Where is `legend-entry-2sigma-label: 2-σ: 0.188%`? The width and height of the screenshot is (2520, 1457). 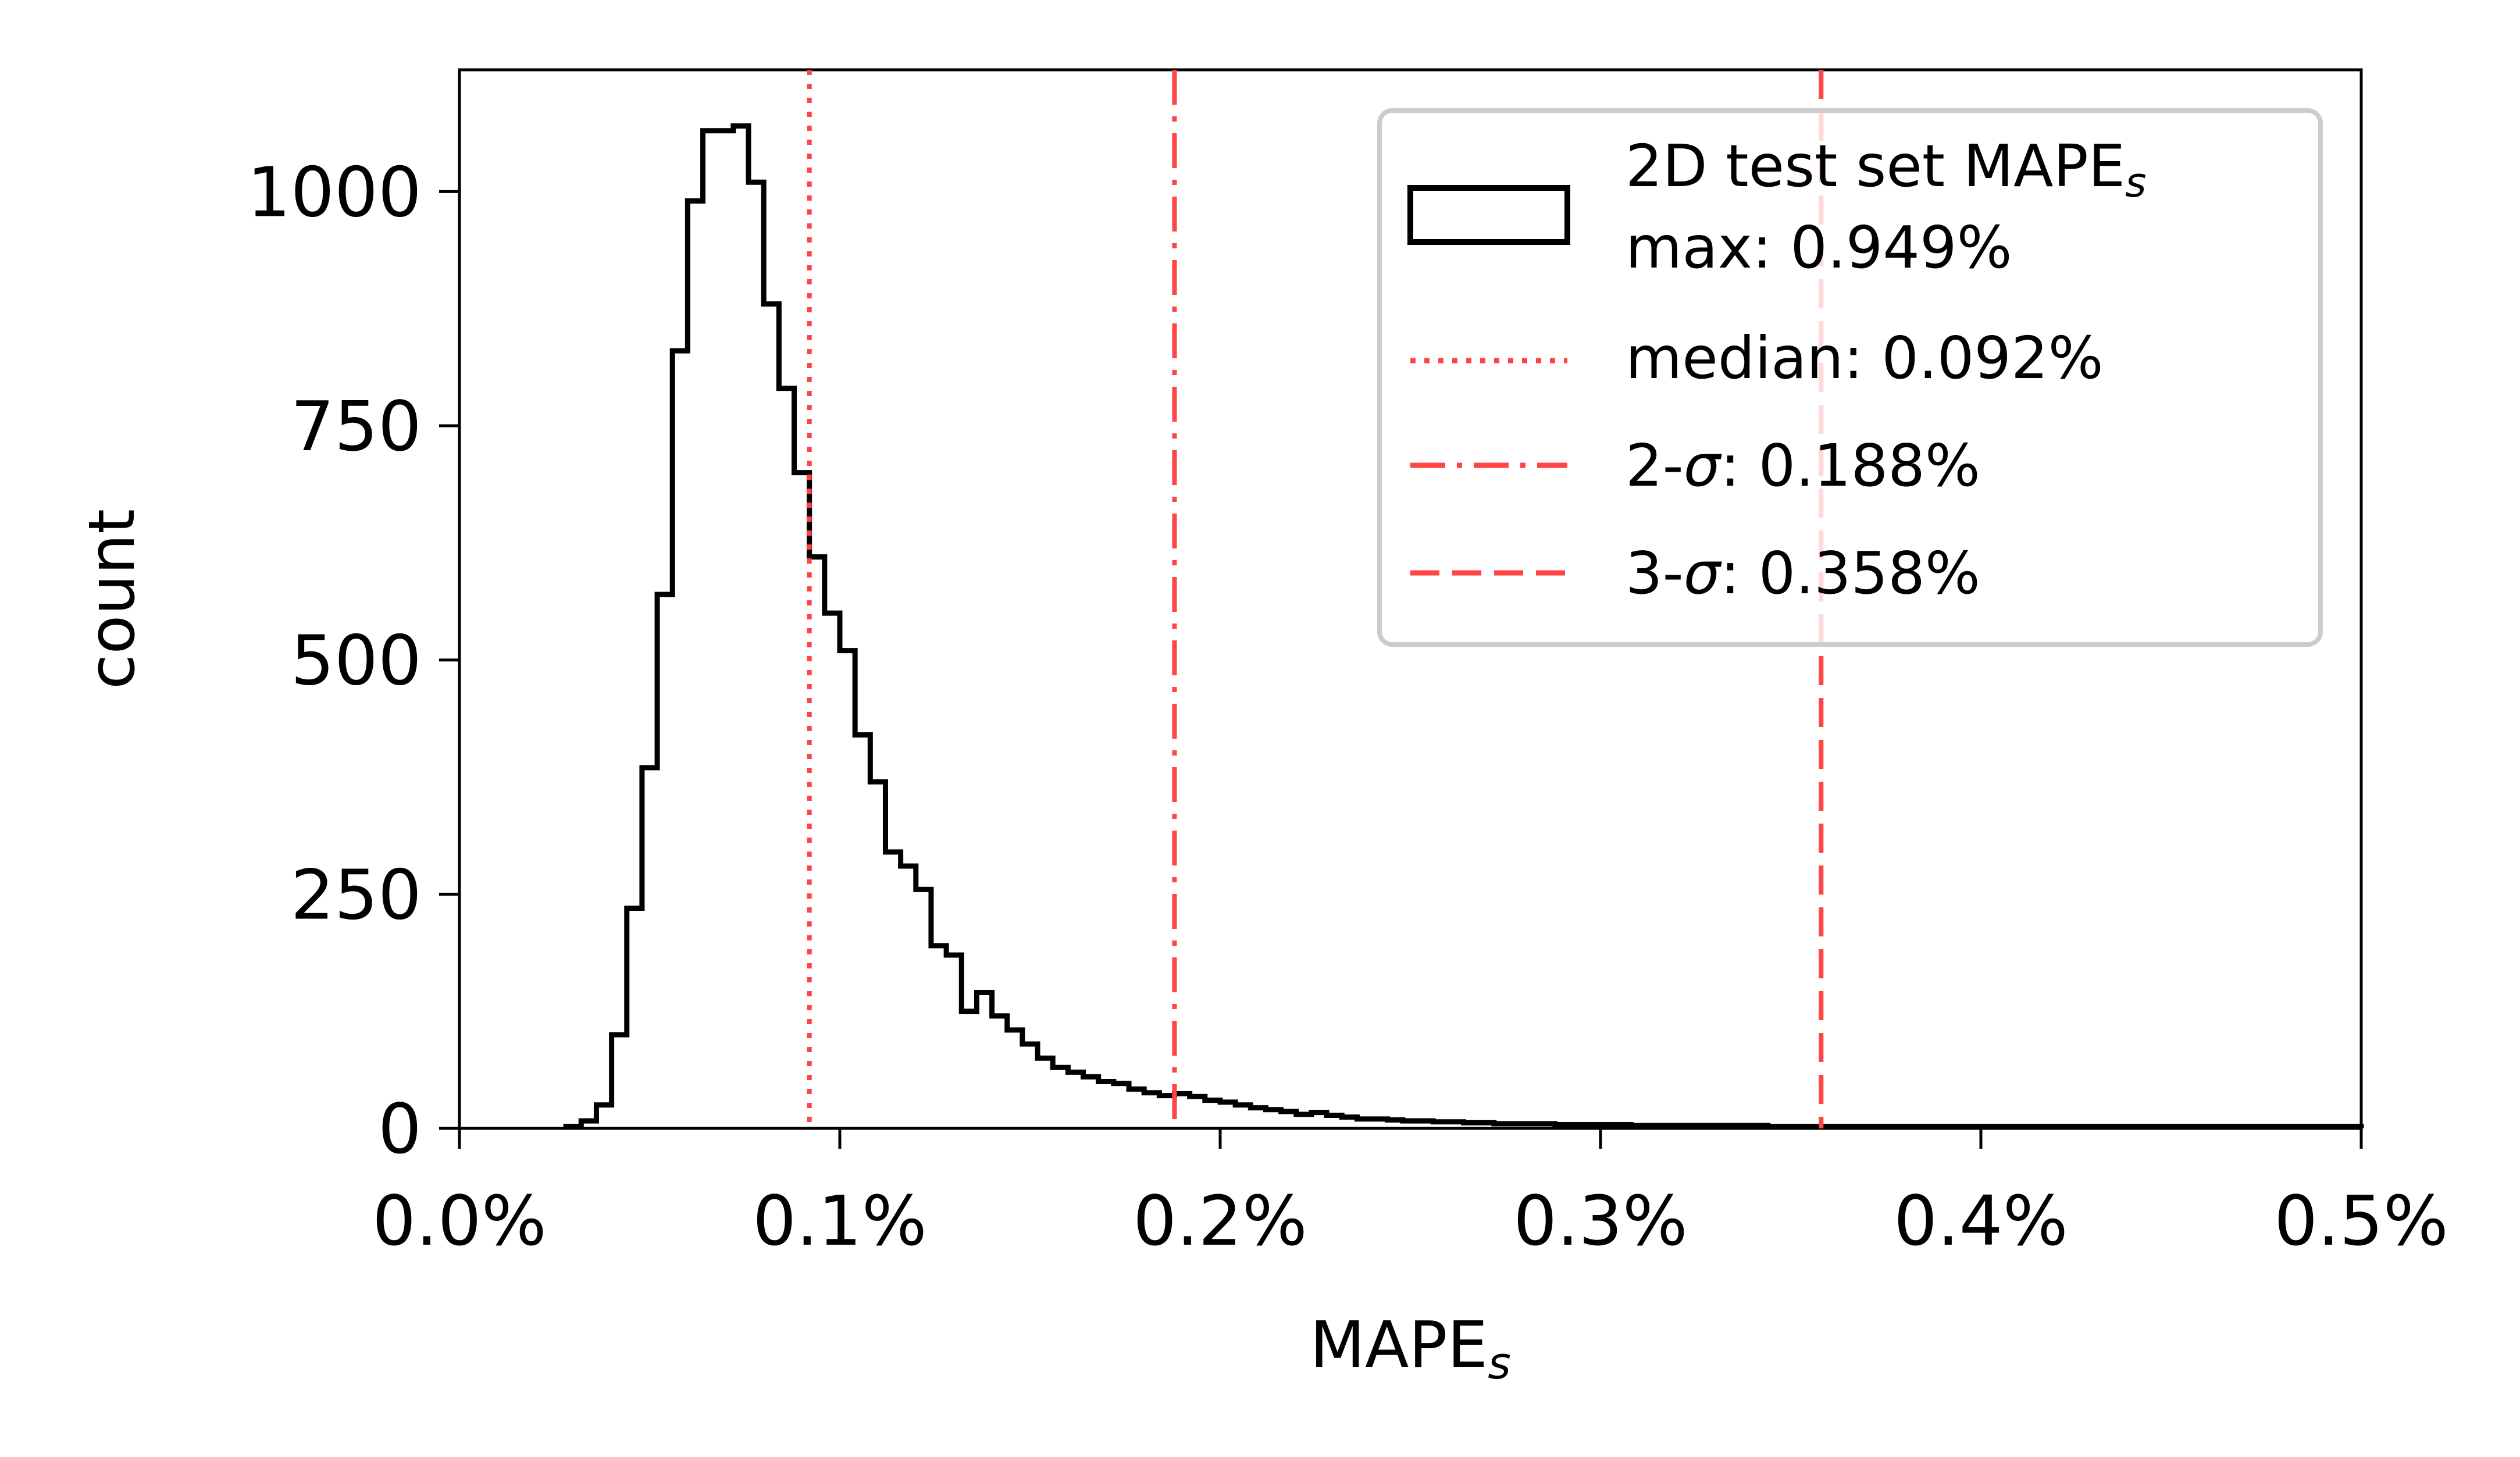 legend-entry-2sigma-label: 2-σ: 0.188% is located at coordinates (1803, 466).